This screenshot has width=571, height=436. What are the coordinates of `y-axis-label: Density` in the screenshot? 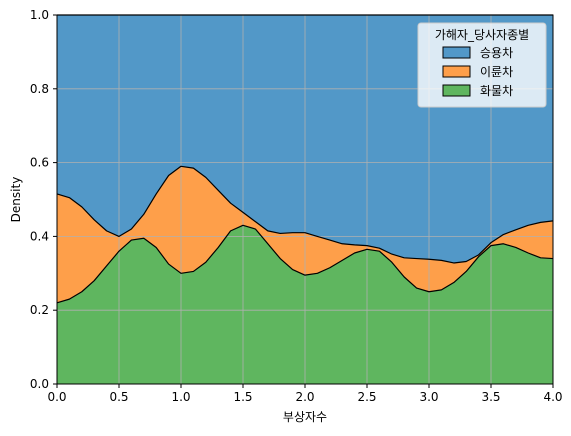 It's located at (16, 200).